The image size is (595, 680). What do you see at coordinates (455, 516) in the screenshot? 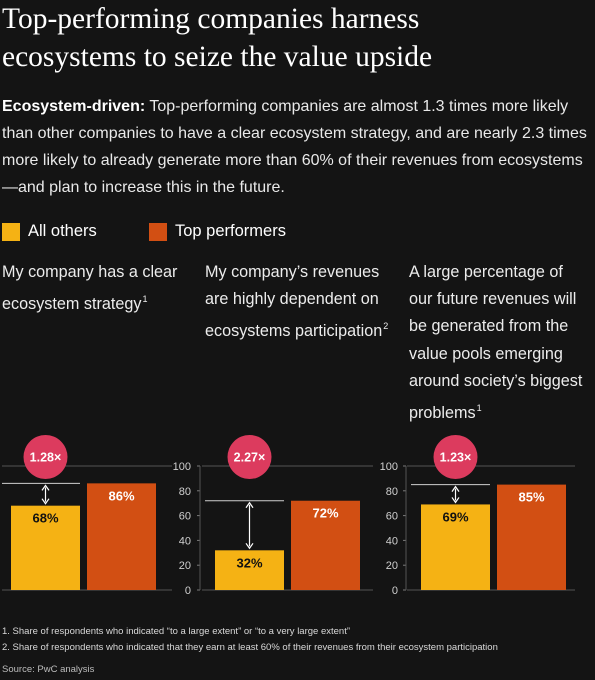
I see `chart-3-value-label-all-others: 69%` at bounding box center [455, 516].